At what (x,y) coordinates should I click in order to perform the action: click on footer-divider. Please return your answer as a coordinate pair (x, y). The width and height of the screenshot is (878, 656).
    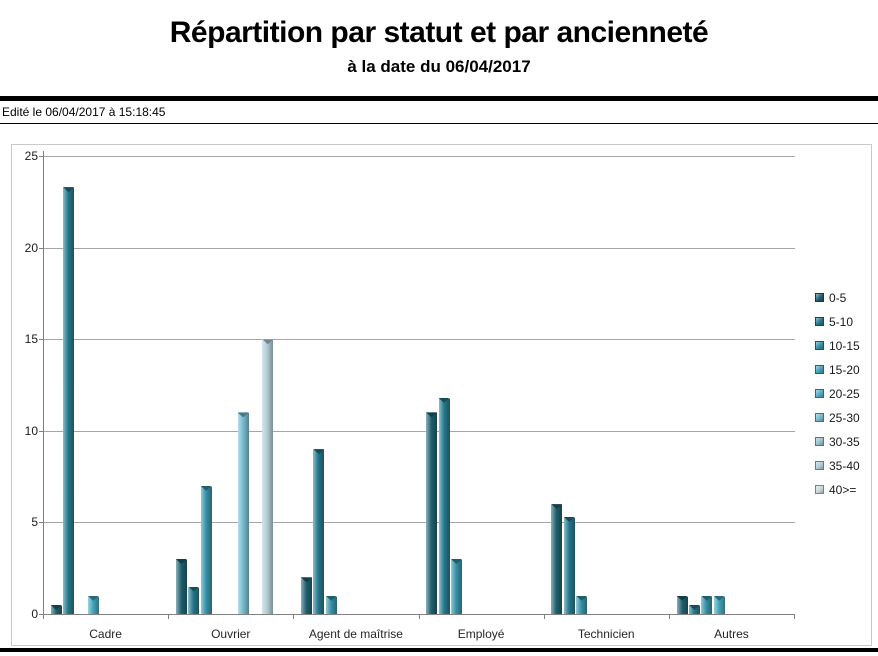
    Looking at the image, I should click on (439, 650).